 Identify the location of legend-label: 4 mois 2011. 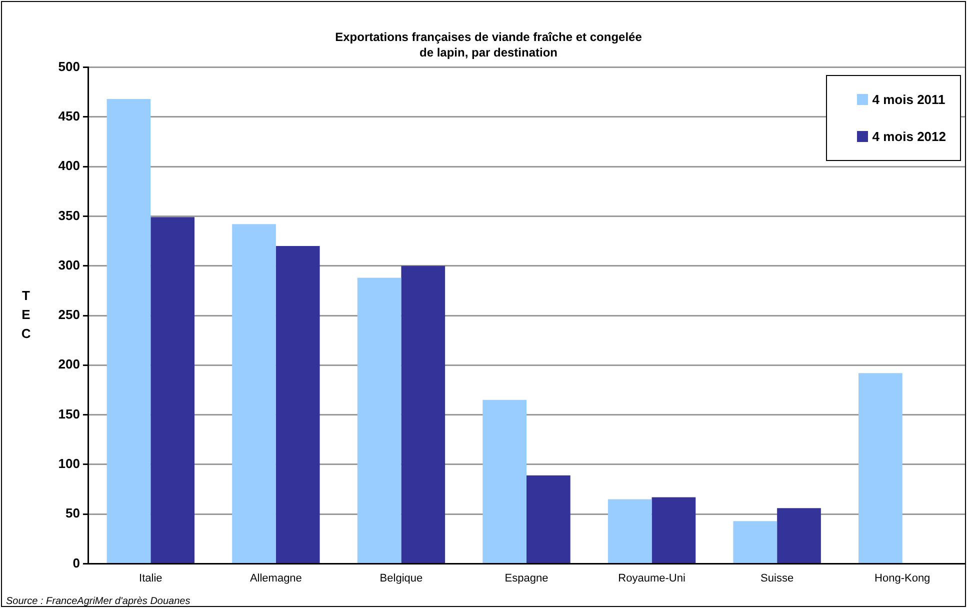
(909, 100).